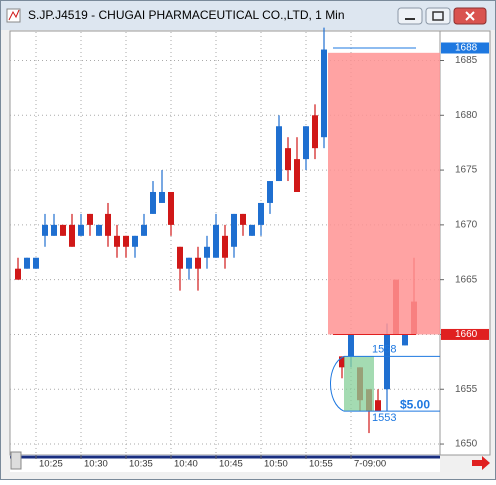 The height and width of the screenshot is (485, 496). What do you see at coordinates (466, 279) in the screenshot?
I see `y-tick-label: 1665` at bounding box center [466, 279].